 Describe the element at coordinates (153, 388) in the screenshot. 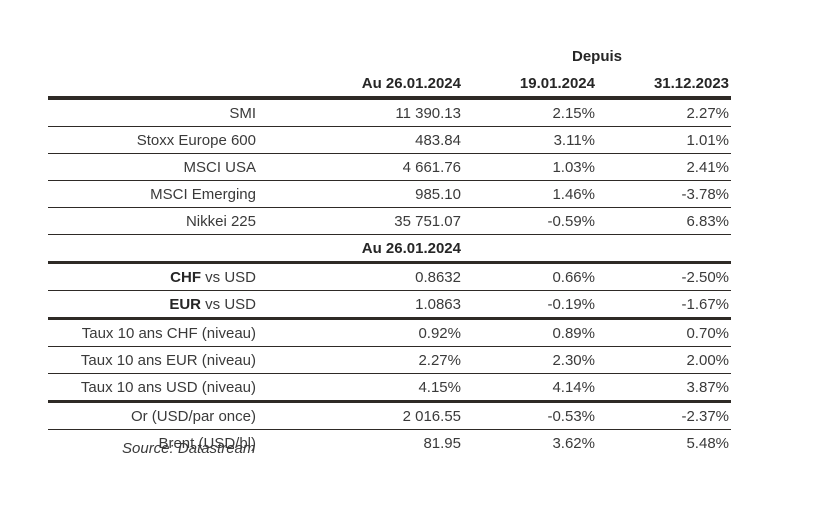

I see `row-label: Taux 10 ans USD (niveau)` at that location.